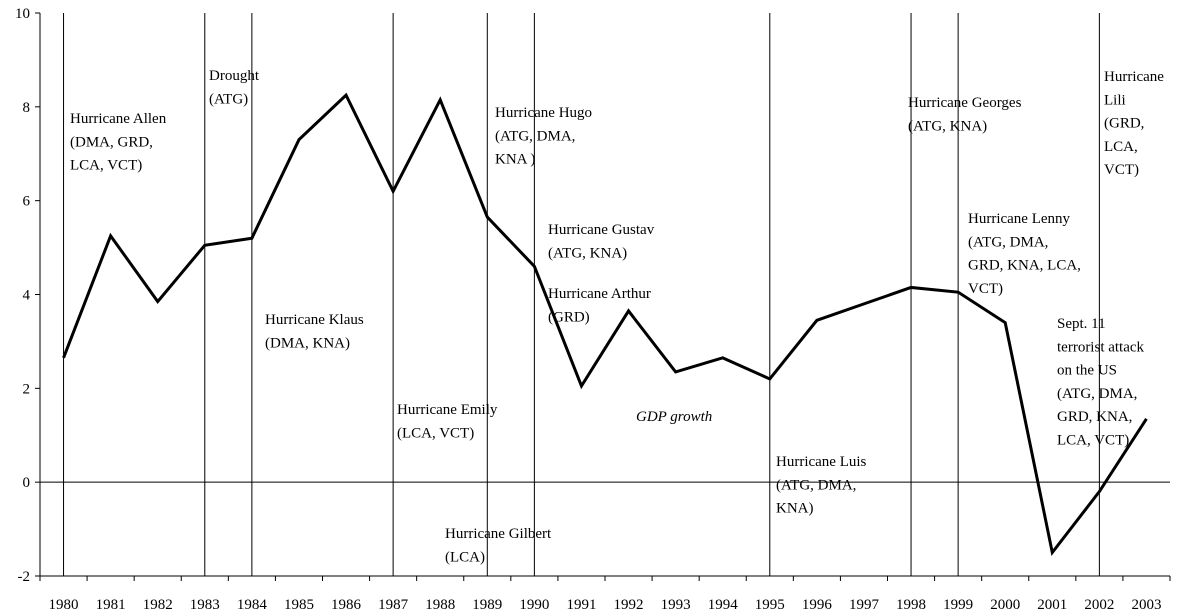  What do you see at coordinates (515, 160) in the screenshot?
I see `annotation: KNA )` at bounding box center [515, 160].